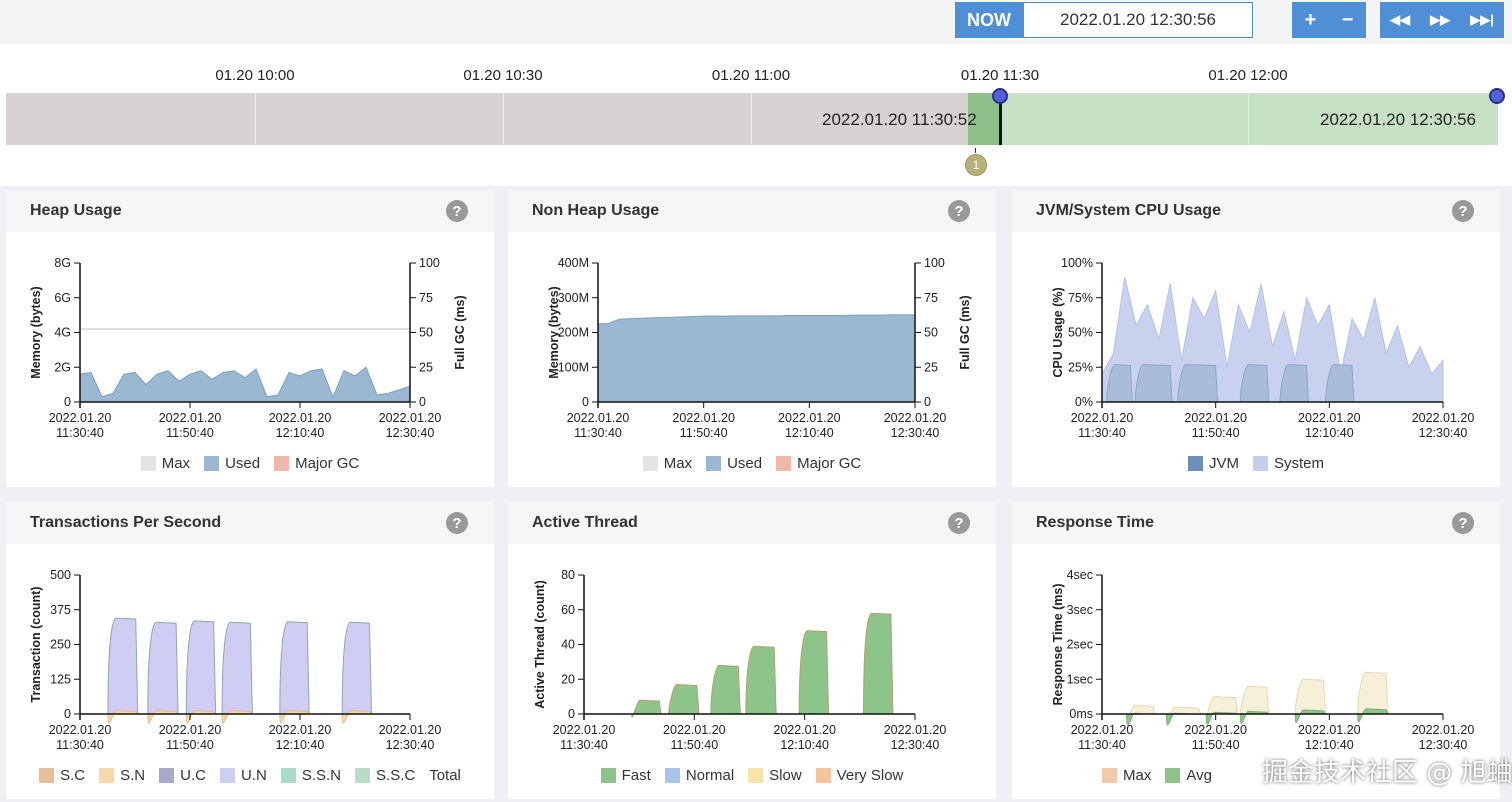 The width and height of the screenshot is (1512, 802). What do you see at coordinates (756, 22) in the screenshot?
I see `top-toolbar: NOW 2022.01.20 12:30:56 + − ◀◀ ▶▶ ▶▶|` at bounding box center [756, 22].